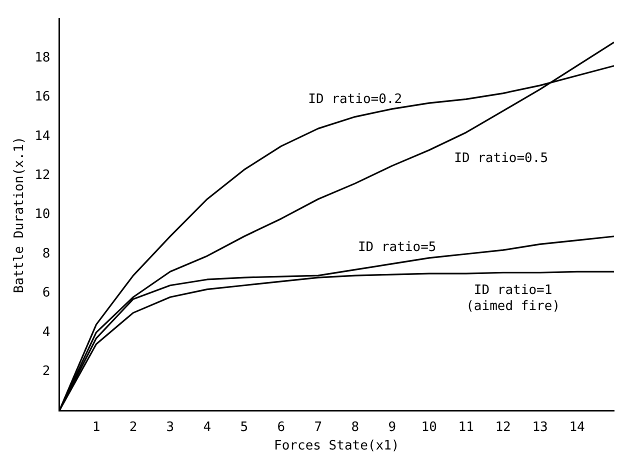 The image size is (626, 462). I want to click on y-tick-label: 12, so click(42, 175).